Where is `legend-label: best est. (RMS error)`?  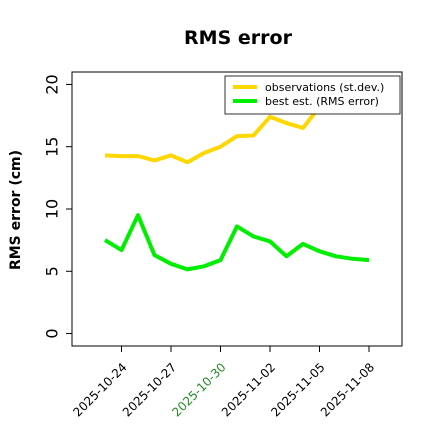
legend-label: best est. (RMS error) is located at coordinates (322, 101).